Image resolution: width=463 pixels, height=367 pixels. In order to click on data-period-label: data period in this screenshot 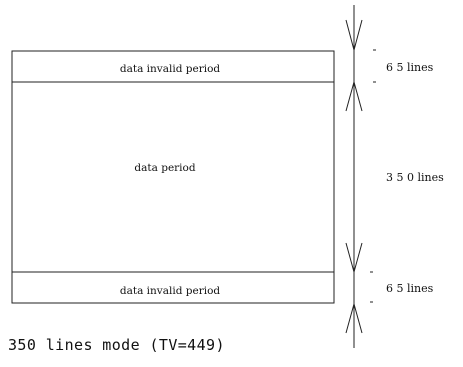, I will do `click(164, 168)`.